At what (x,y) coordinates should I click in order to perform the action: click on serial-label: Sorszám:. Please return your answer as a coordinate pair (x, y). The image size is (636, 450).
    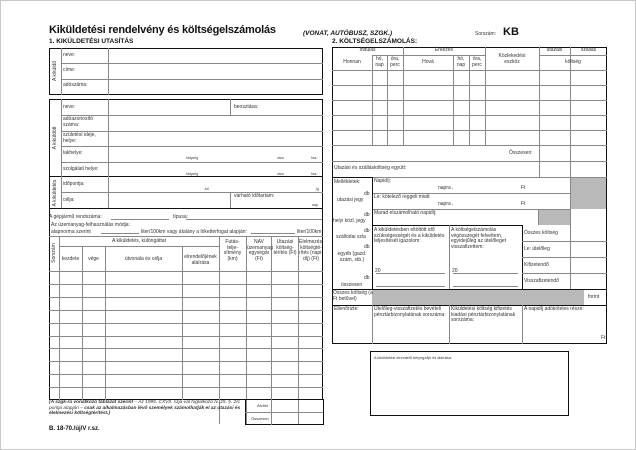
    Looking at the image, I should click on (486, 34).